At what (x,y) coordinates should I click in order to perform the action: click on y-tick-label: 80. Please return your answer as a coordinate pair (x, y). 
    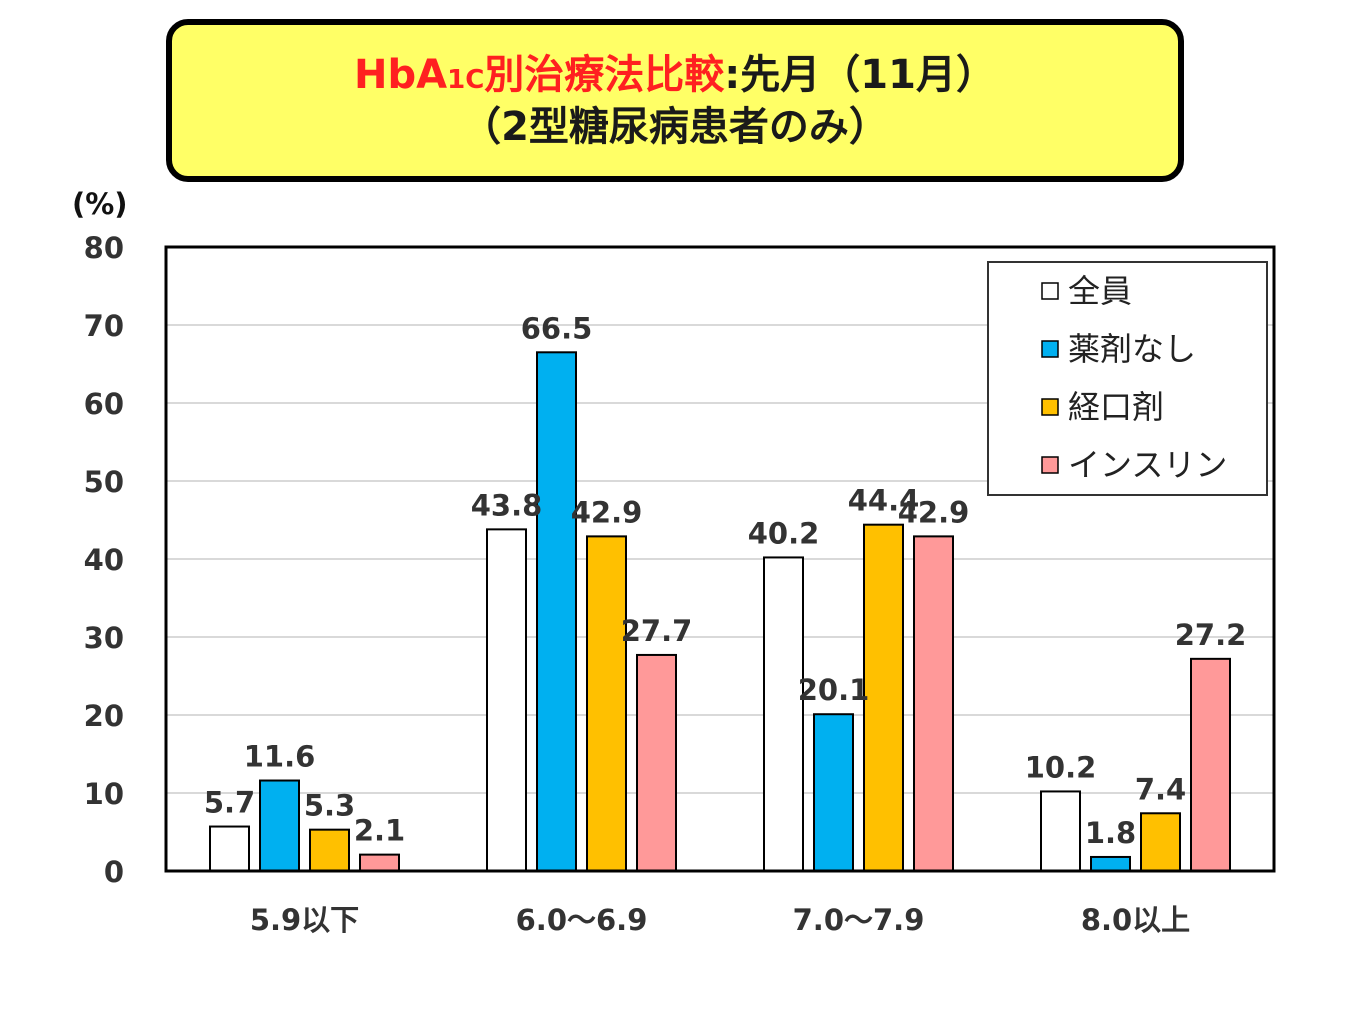
    Looking at the image, I should click on (104, 248).